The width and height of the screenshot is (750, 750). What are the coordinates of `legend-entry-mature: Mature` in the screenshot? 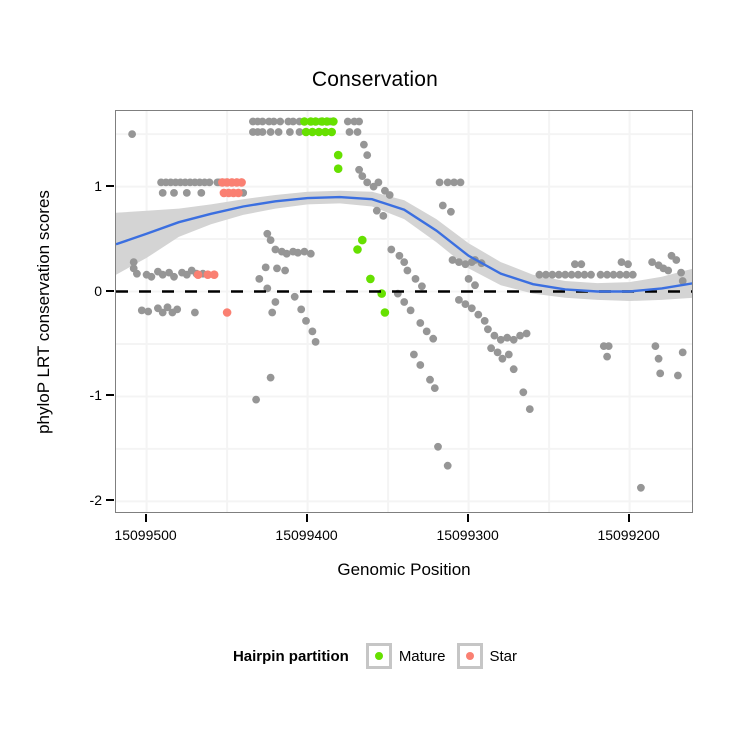 It's located at (405, 656).